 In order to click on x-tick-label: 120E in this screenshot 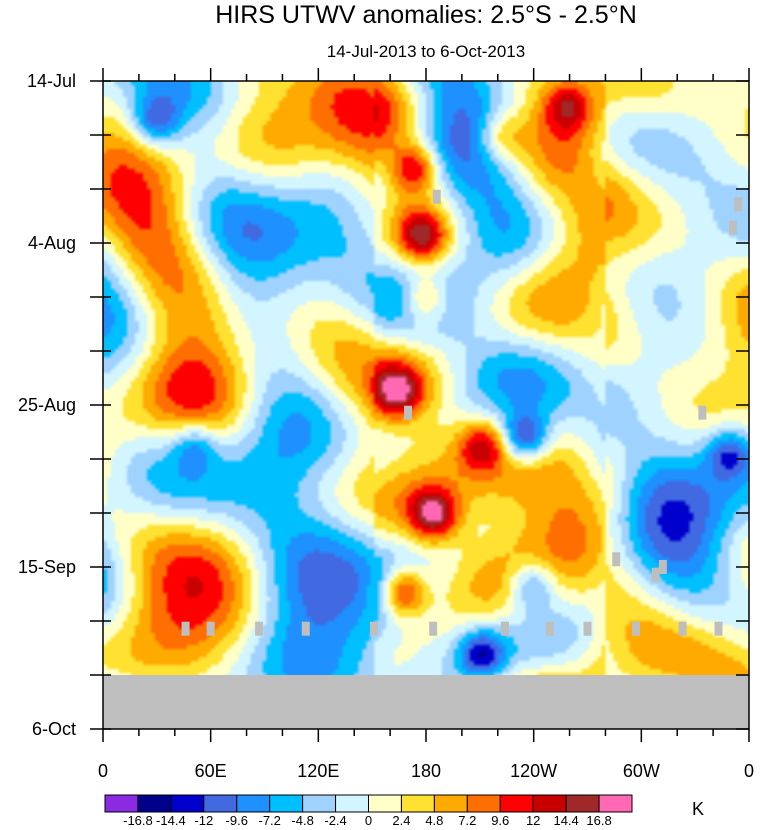, I will do `click(318, 771)`.